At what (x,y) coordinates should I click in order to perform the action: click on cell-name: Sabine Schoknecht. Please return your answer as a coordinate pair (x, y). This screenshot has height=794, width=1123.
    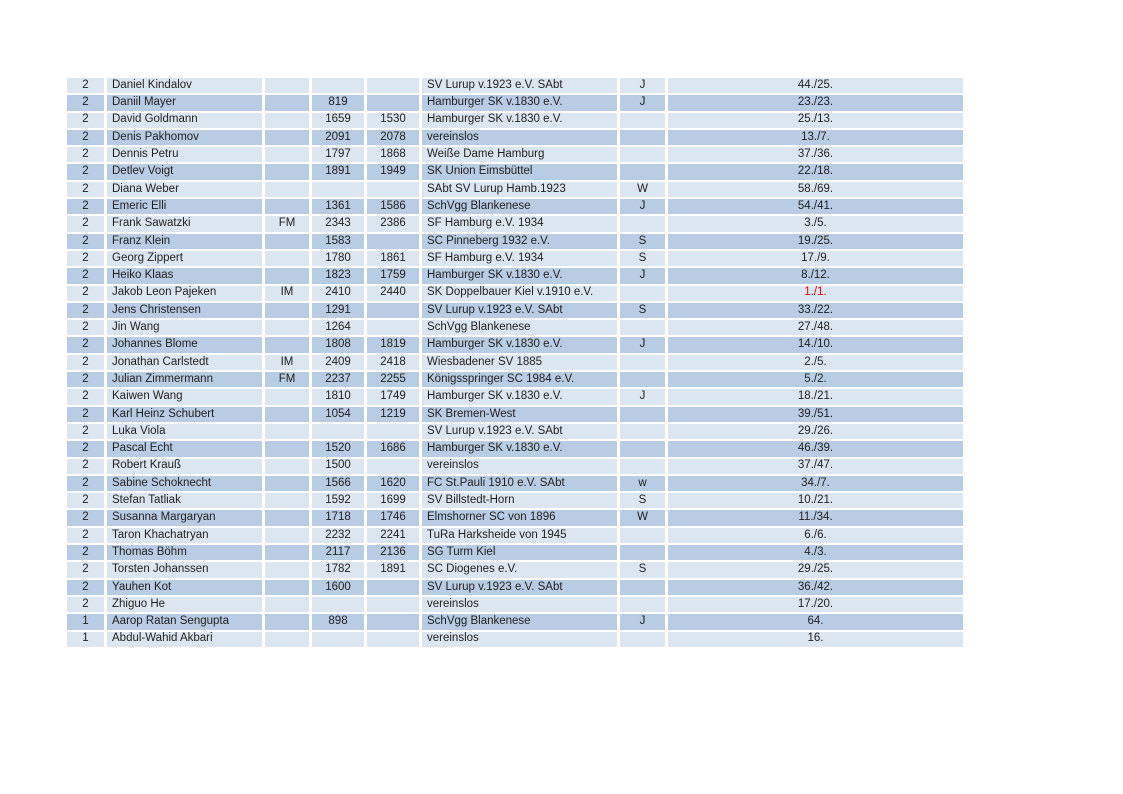
    Looking at the image, I should click on (186, 484).